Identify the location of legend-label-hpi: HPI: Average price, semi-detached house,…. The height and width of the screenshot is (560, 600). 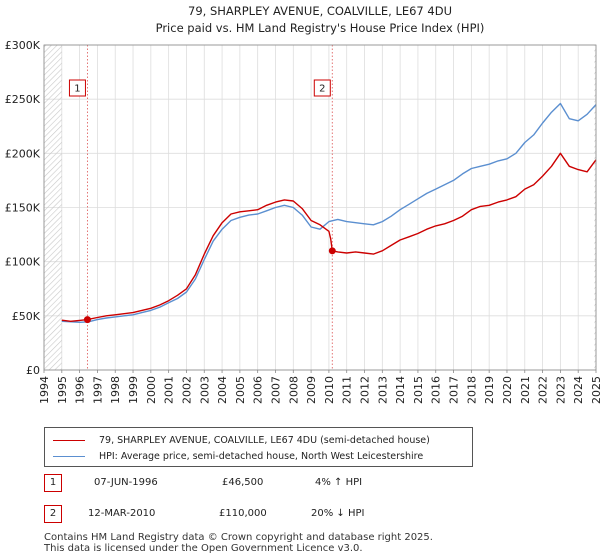
(261, 456).